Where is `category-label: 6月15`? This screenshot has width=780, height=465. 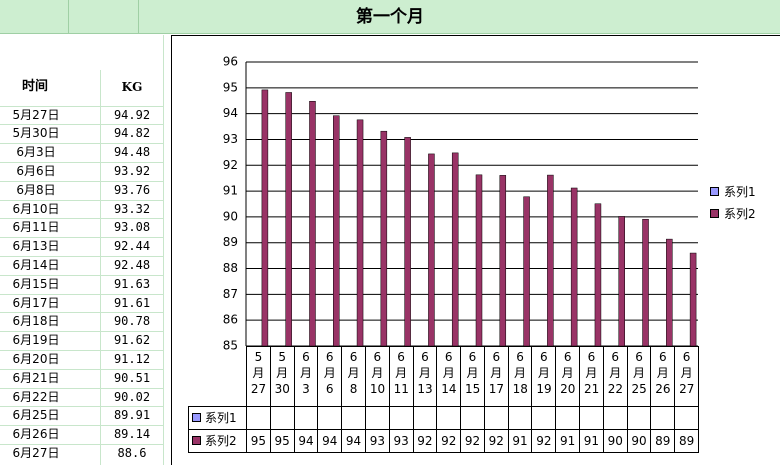 category-label: 6月15 is located at coordinates (472, 376).